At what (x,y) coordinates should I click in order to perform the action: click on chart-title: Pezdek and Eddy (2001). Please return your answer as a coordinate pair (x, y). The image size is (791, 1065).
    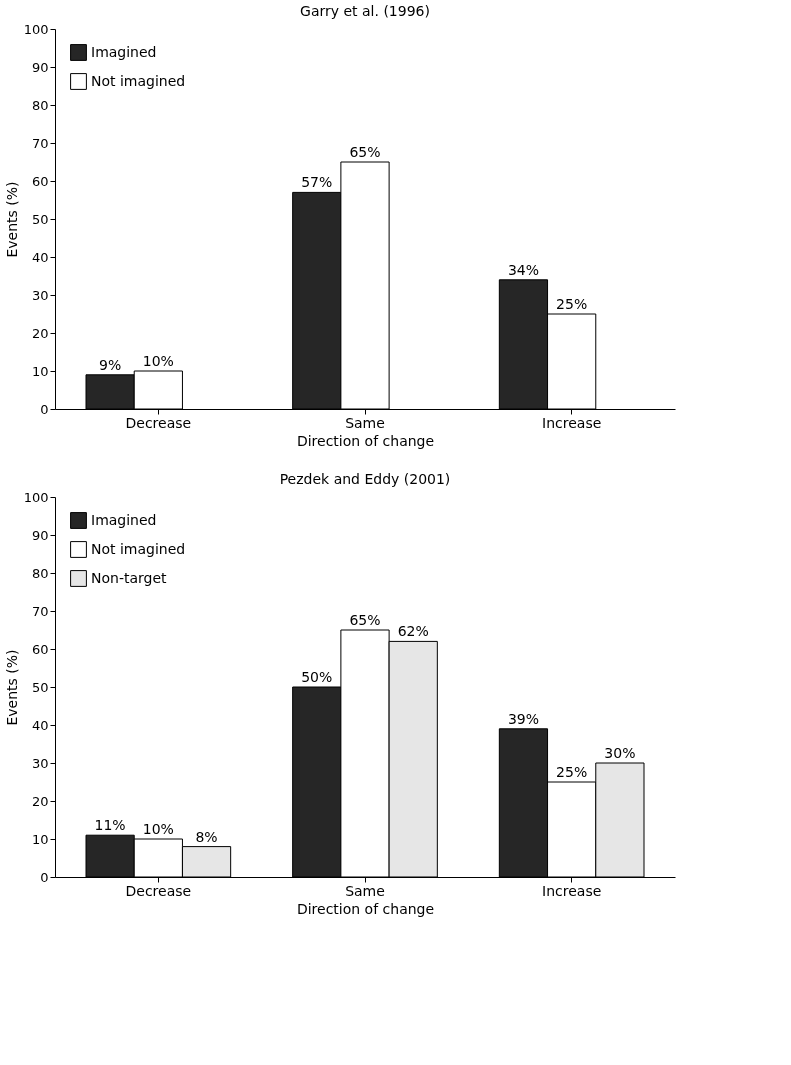
    Looking at the image, I should click on (365, 479).